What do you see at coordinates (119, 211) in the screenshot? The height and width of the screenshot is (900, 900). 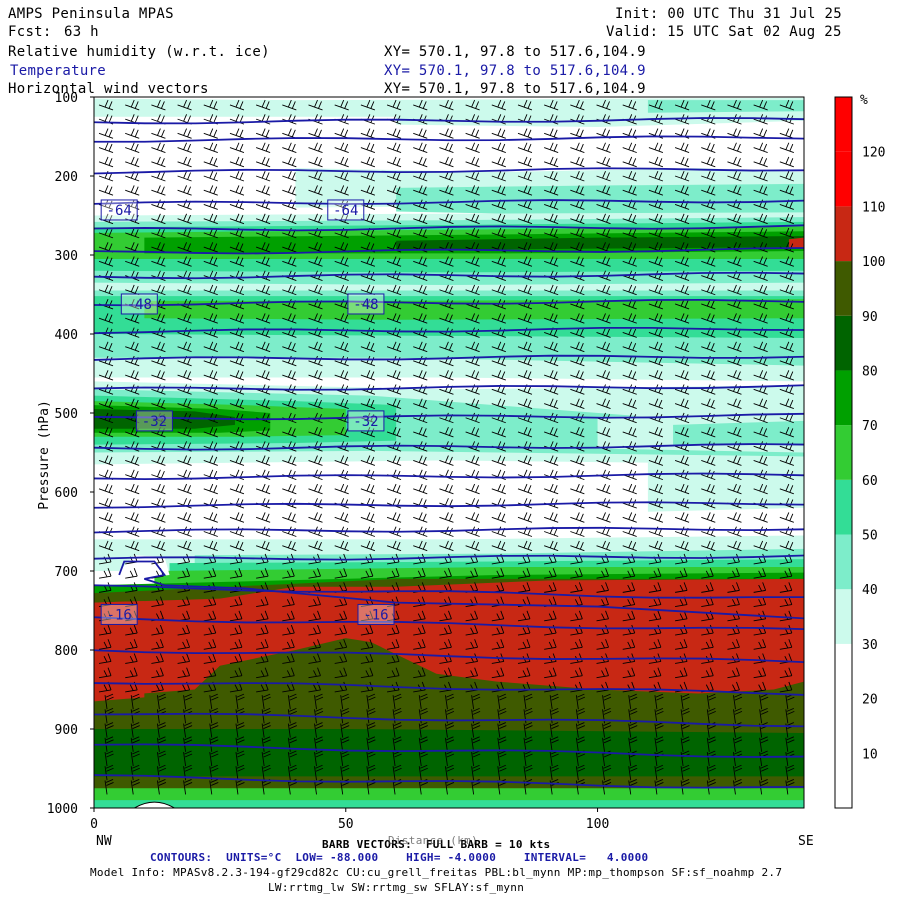 I see `contour-label: -64` at bounding box center [119, 211].